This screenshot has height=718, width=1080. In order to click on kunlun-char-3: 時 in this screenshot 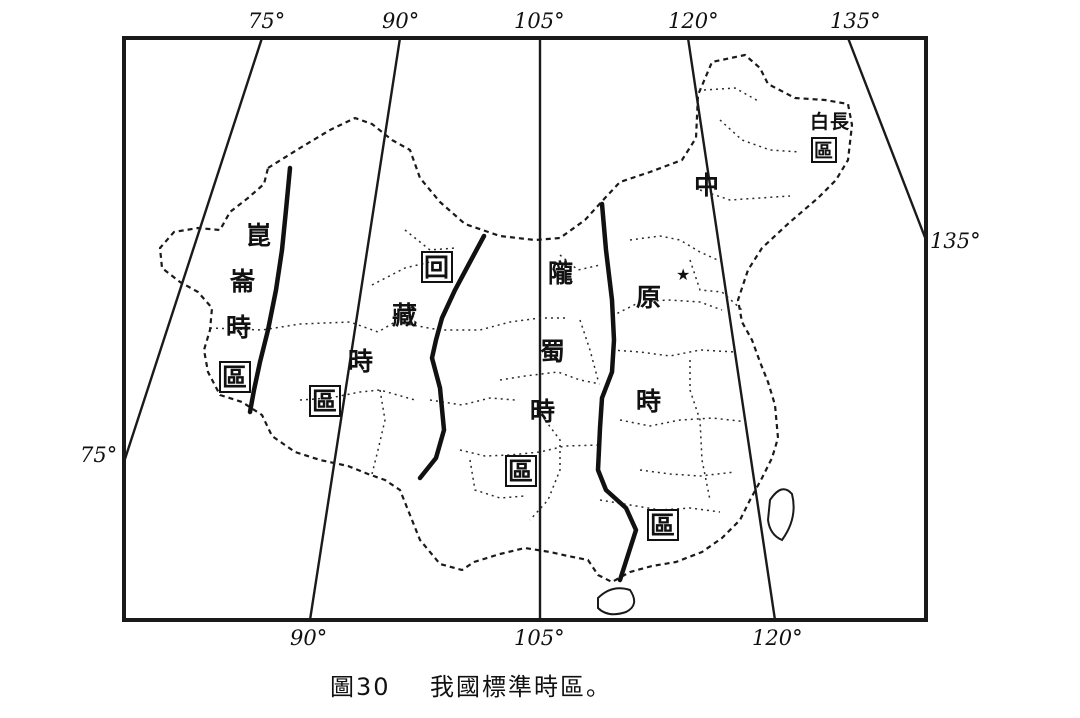, I will do `click(238, 327)`.